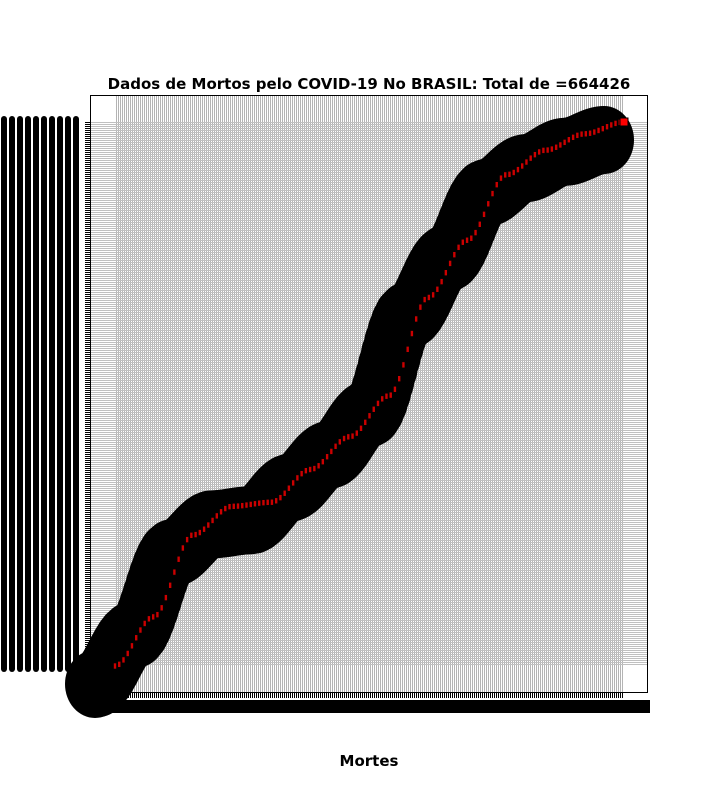 Image resolution: width=720 pixels, height=792 pixels. I want to click on x-axis-label: Mortes, so click(369, 761).